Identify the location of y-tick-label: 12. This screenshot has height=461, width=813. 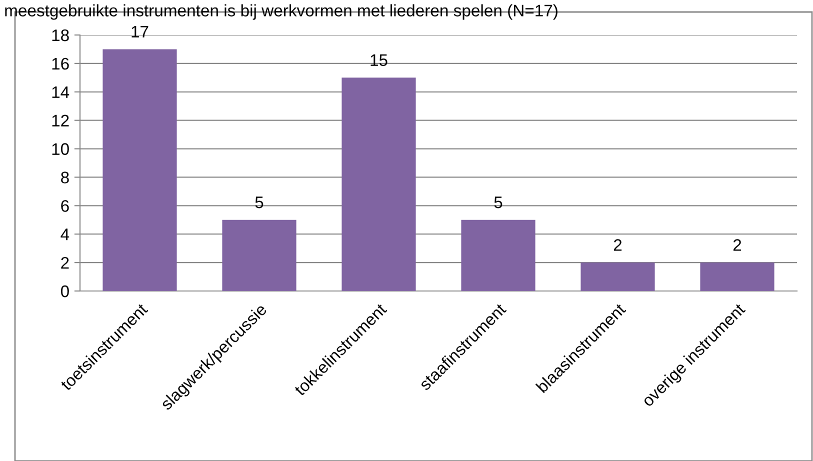
(60, 120).